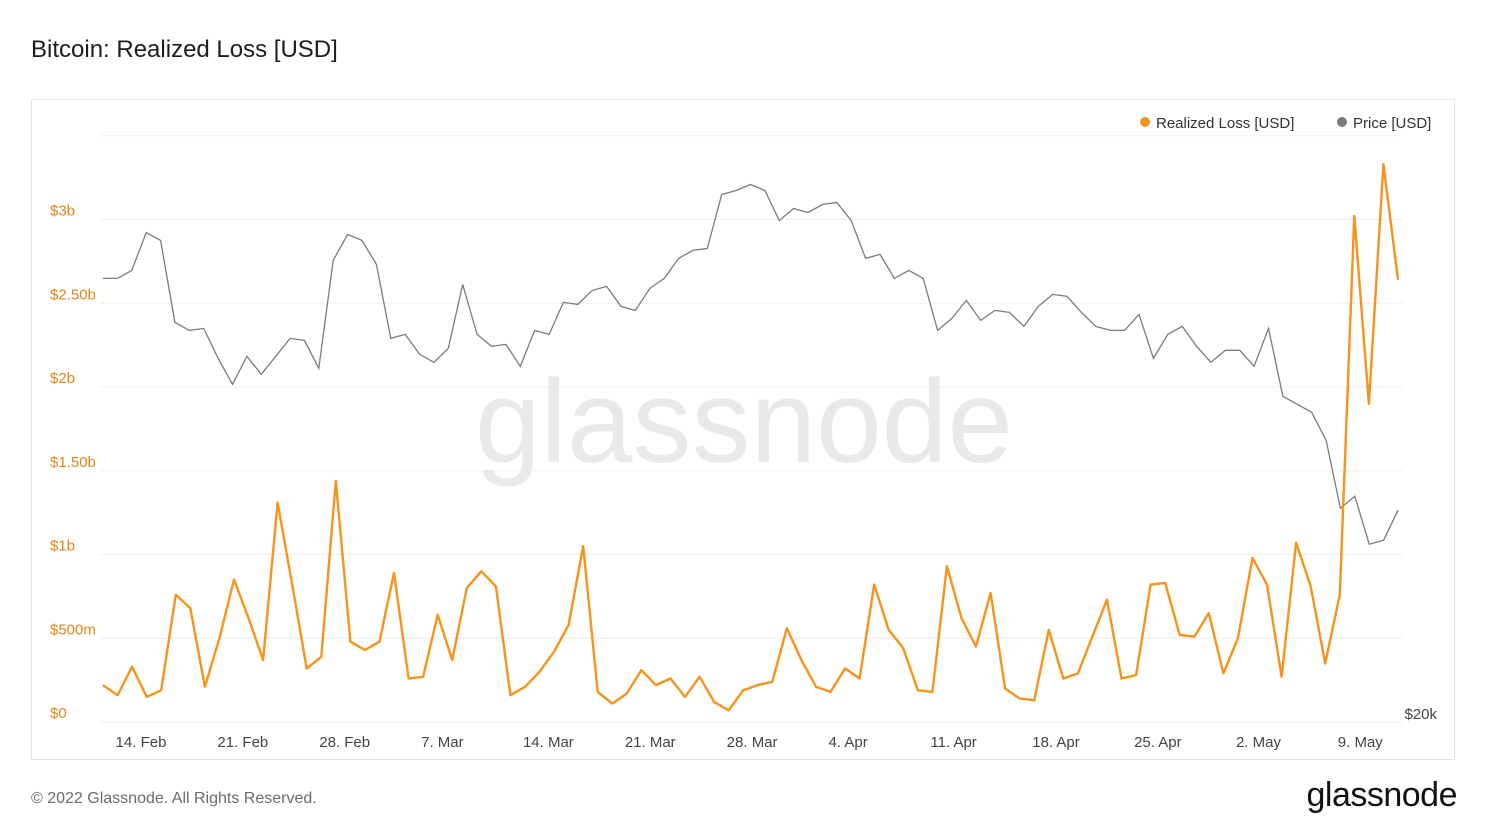 The width and height of the screenshot is (1488, 837). Describe the element at coordinates (1158, 742) in the screenshot. I see `x-tick-label: 25. Apr` at that location.